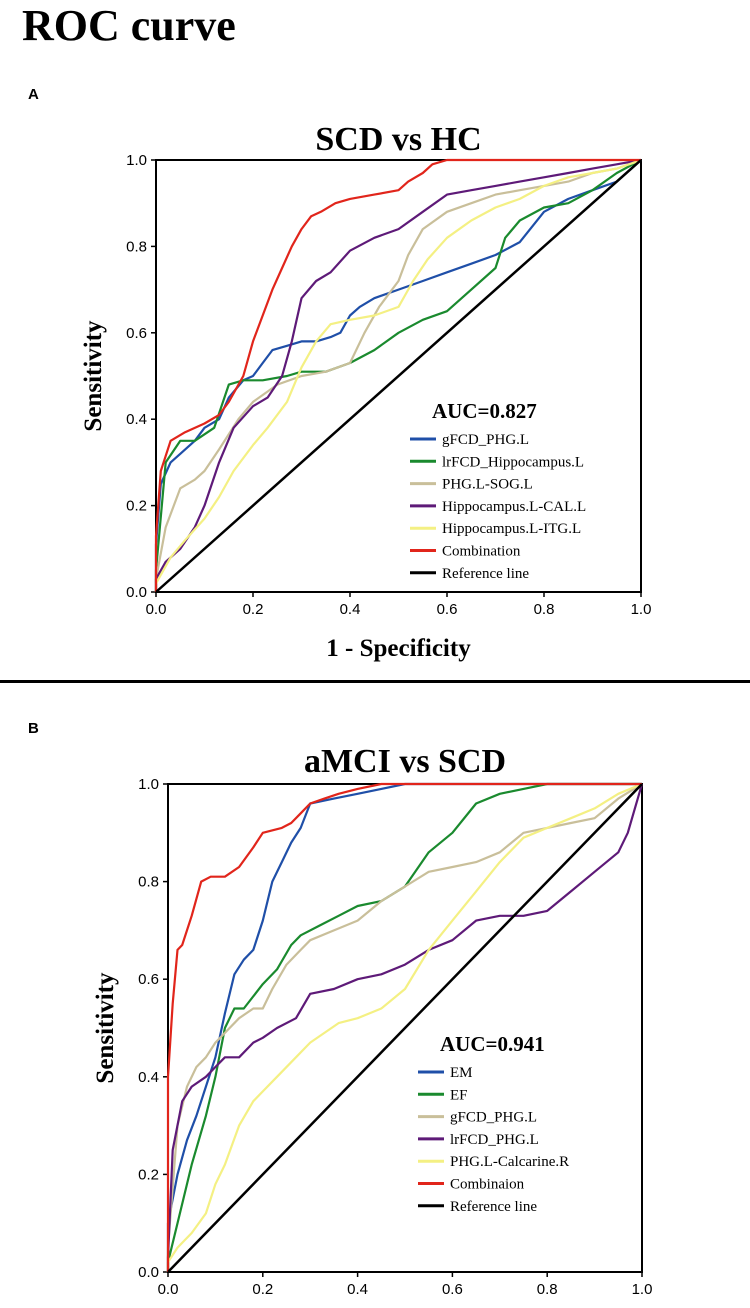  What do you see at coordinates (461, 1073) in the screenshot?
I see `legend-entry: EM` at bounding box center [461, 1073].